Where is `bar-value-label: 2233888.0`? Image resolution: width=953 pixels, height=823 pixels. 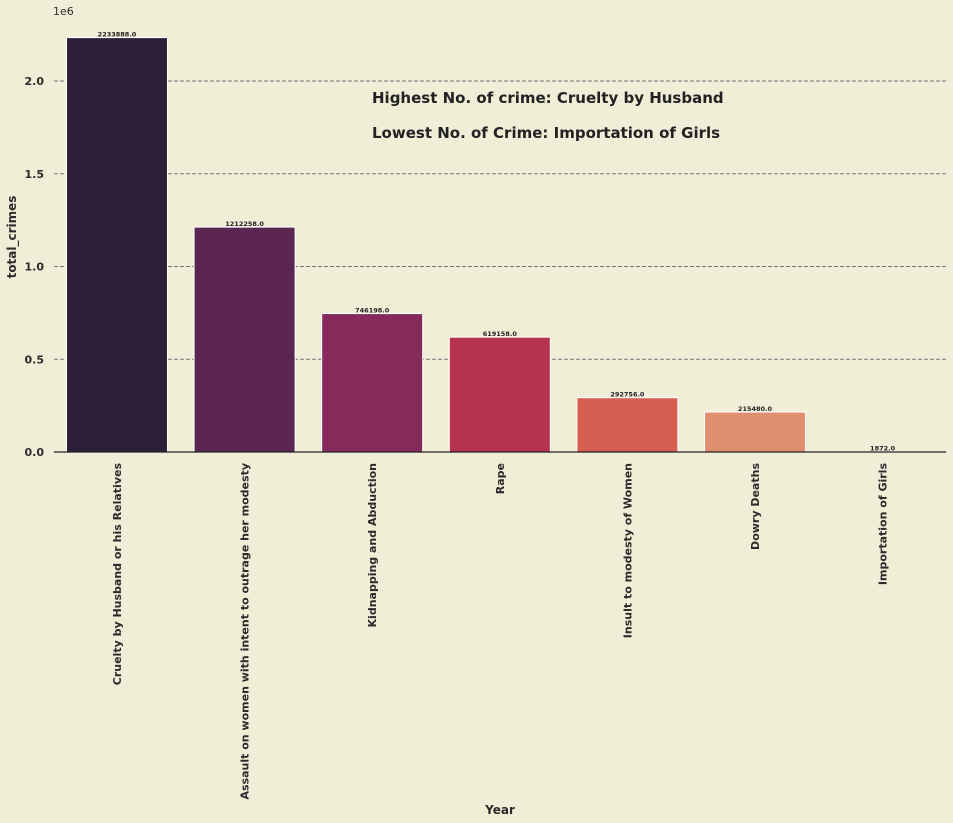 bar-value-label: 2233888.0 is located at coordinates (117, 35).